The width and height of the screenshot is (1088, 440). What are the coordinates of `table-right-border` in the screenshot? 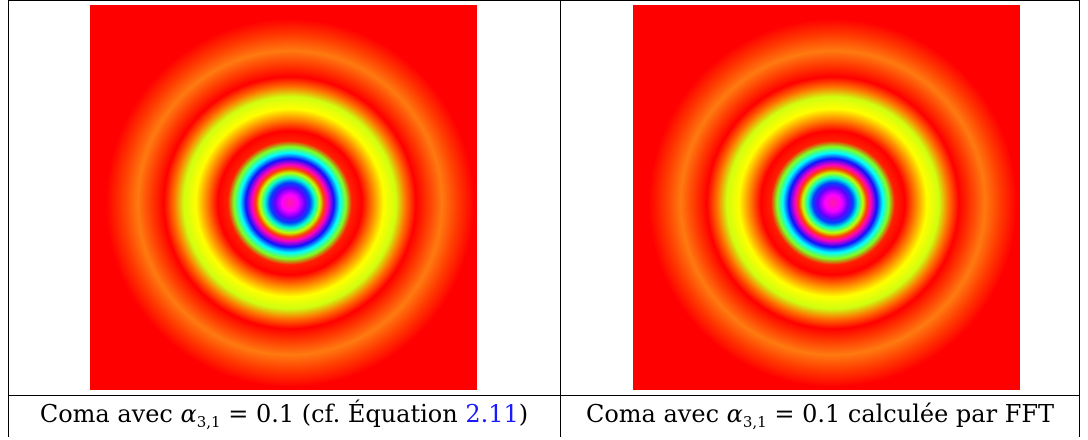 It's located at (1079, 218).